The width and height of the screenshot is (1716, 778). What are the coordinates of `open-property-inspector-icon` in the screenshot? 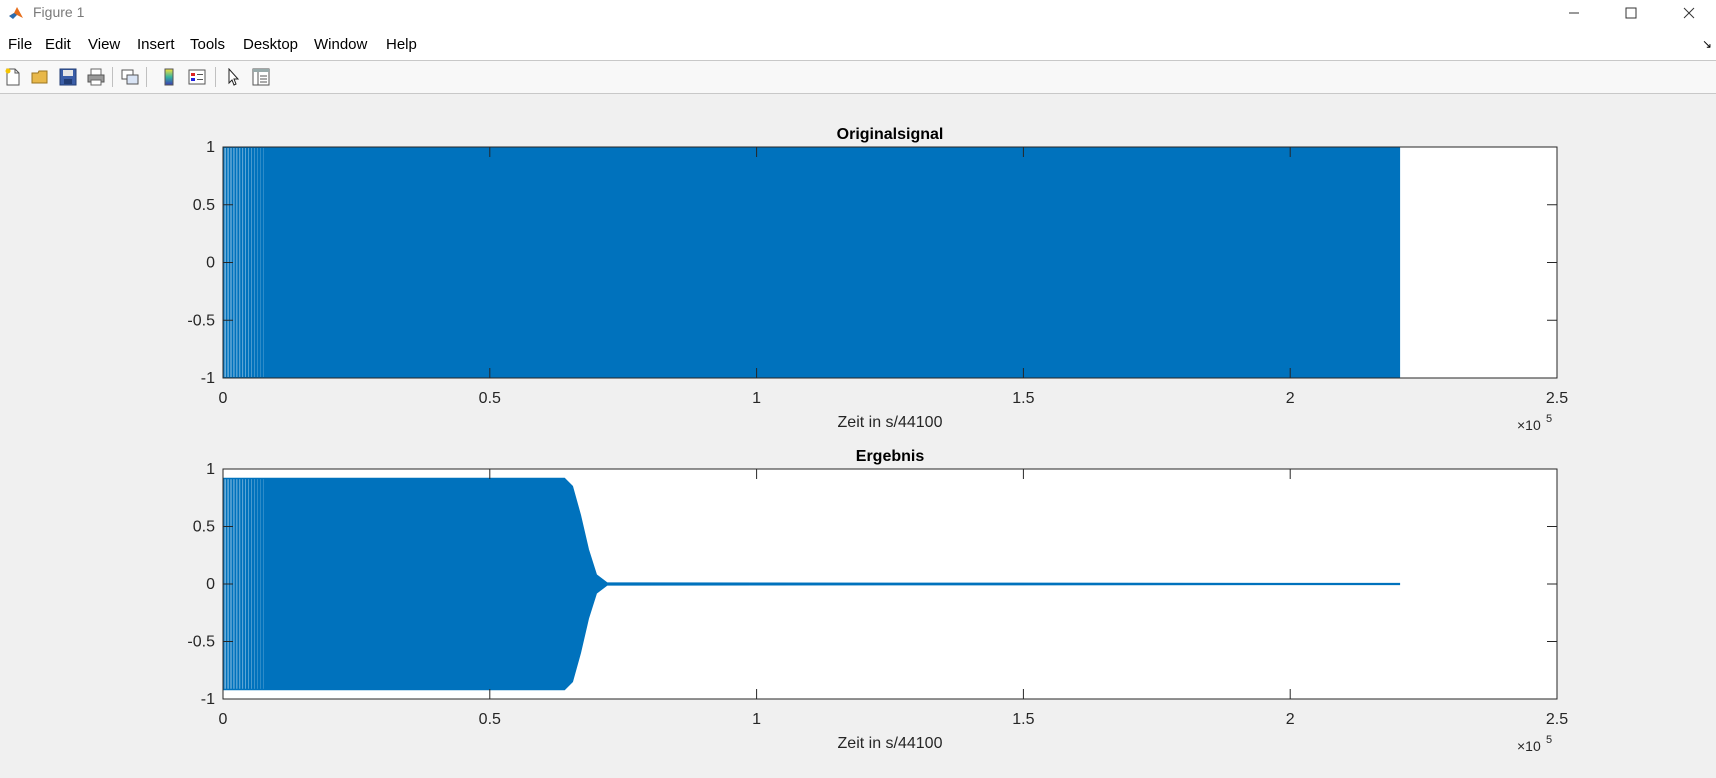 It's located at (261, 77).